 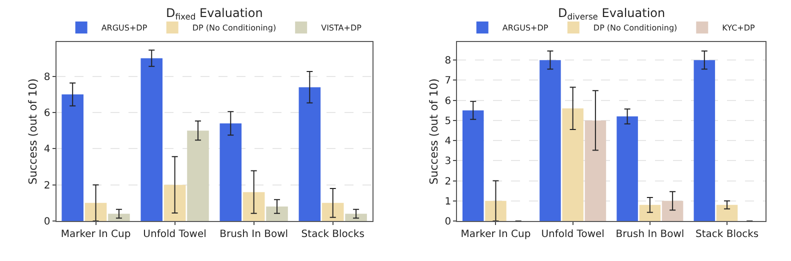 I want to click on legend-label: VISTA+DP, so click(x=341, y=28).